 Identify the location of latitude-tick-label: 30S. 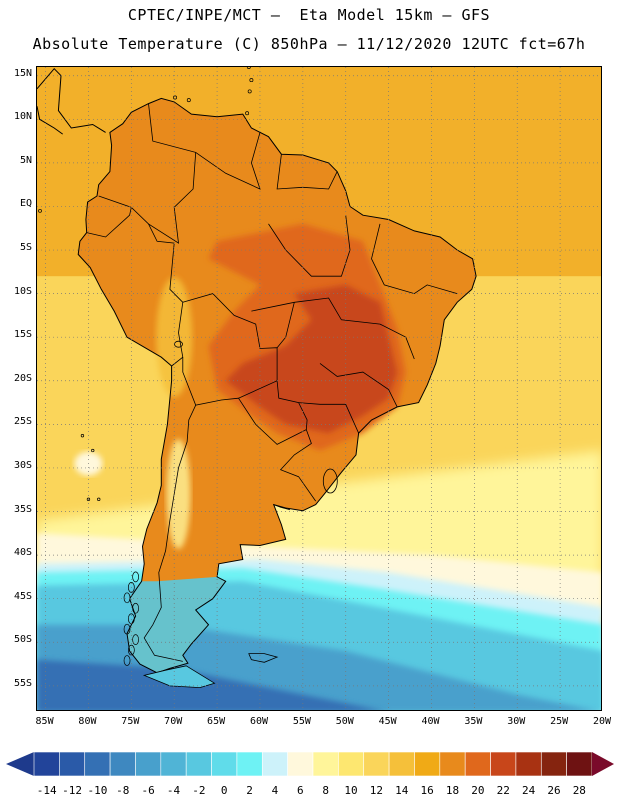
(22, 465).